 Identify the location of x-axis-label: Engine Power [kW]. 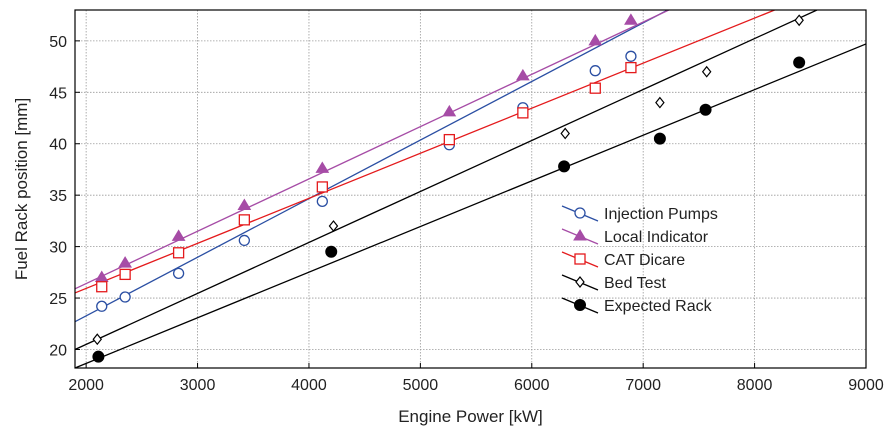
(470, 416).